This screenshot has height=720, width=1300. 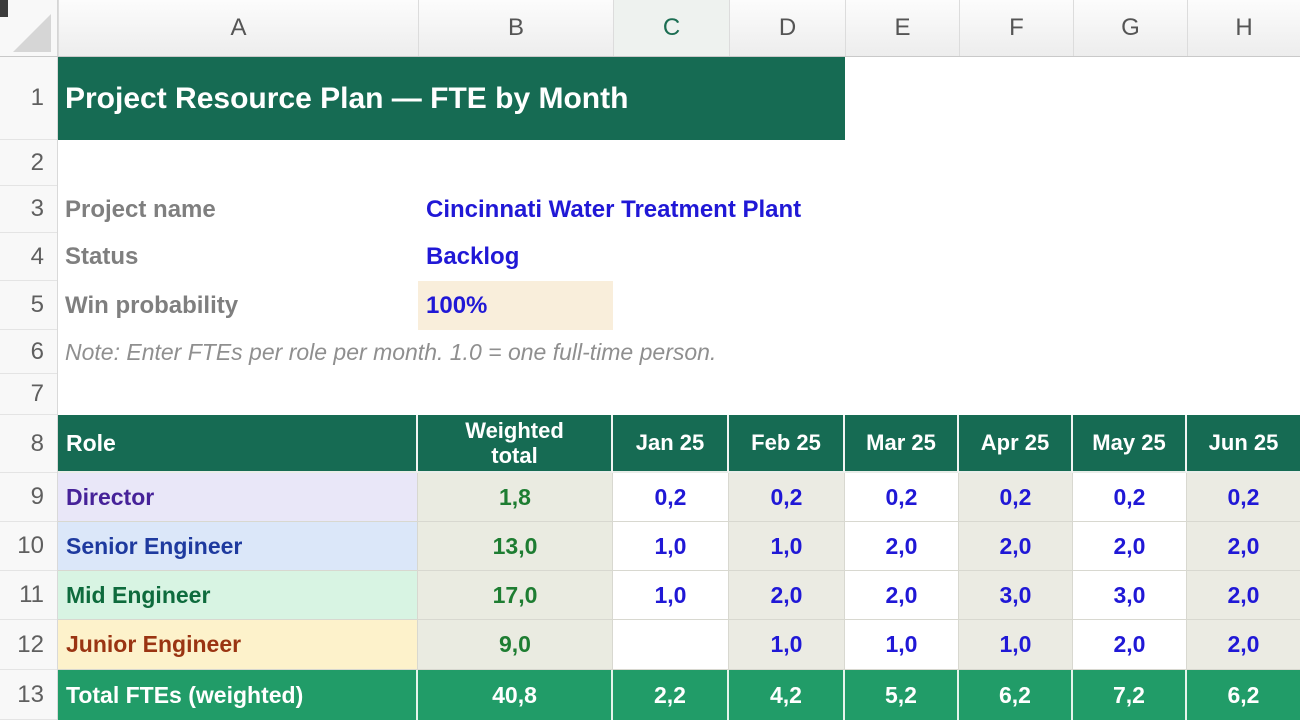 What do you see at coordinates (238, 546) in the screenshot?
I see `role-cell: Senior Engineer` at bounding box center [238, 546].